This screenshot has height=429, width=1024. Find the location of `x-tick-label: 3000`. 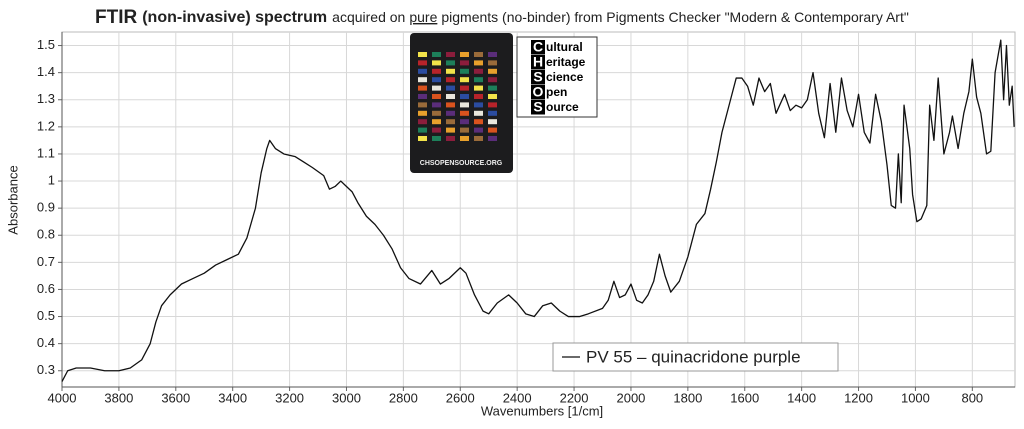

x-tick-label: 3000 is located at coordinates (346, 397).